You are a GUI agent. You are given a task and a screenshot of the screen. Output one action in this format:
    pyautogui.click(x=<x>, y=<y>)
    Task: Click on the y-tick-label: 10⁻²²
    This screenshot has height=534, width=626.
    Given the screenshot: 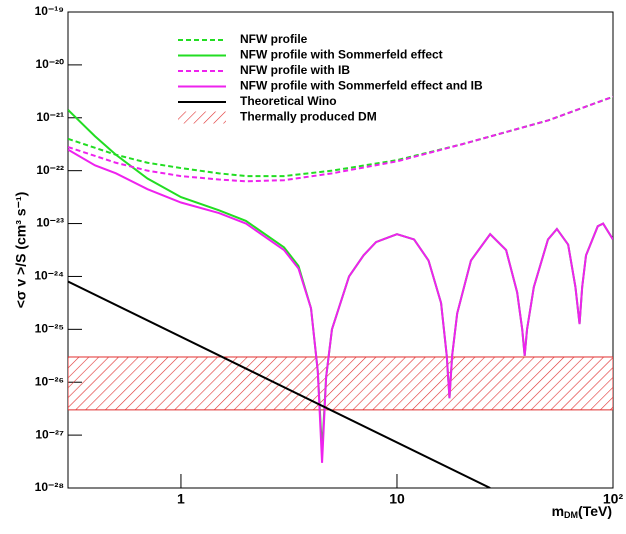 What is the action you would take?
    pyautogui.click(x=50, y=170)
    